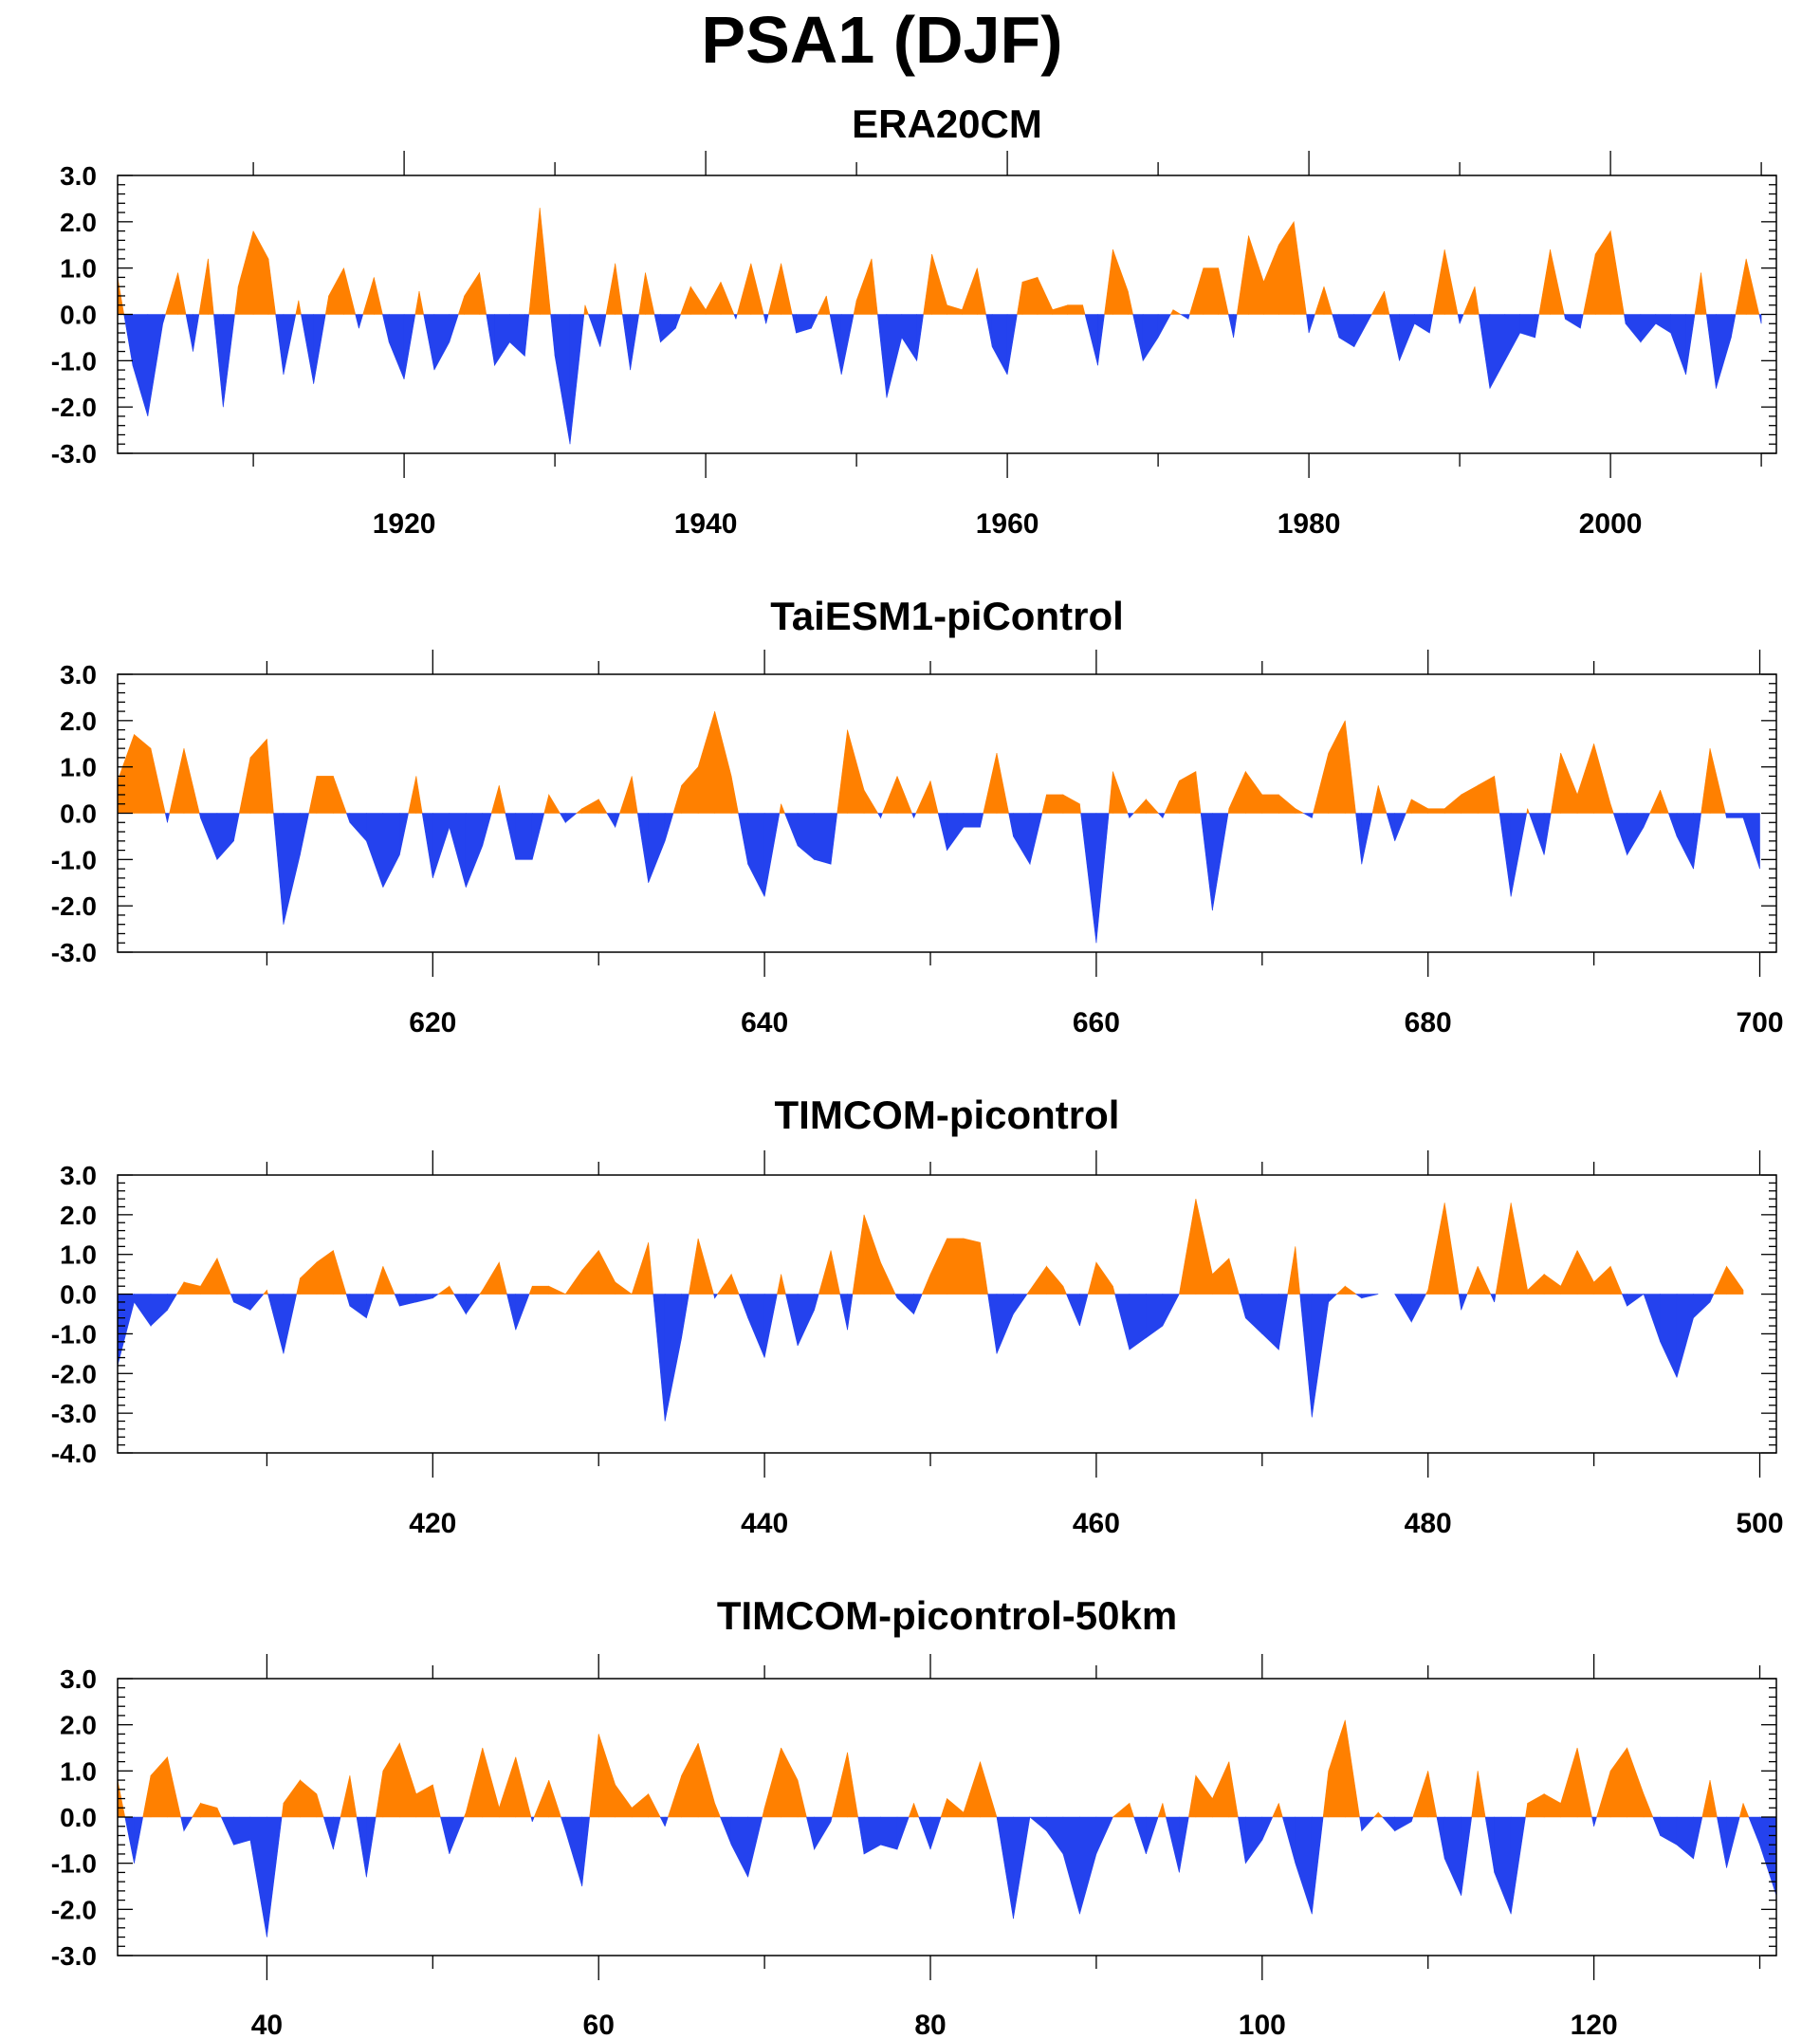 The height and width of the screenshot is (2039, 1820). I want to click on x-tick-label: 1960, so click(1008, 524).